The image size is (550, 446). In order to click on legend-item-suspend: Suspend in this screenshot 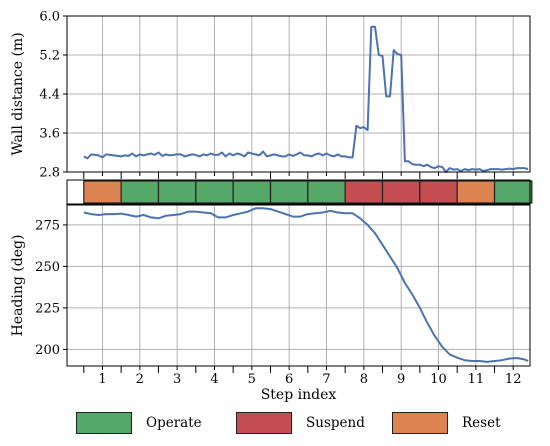, I will do `click(300, 423)`.